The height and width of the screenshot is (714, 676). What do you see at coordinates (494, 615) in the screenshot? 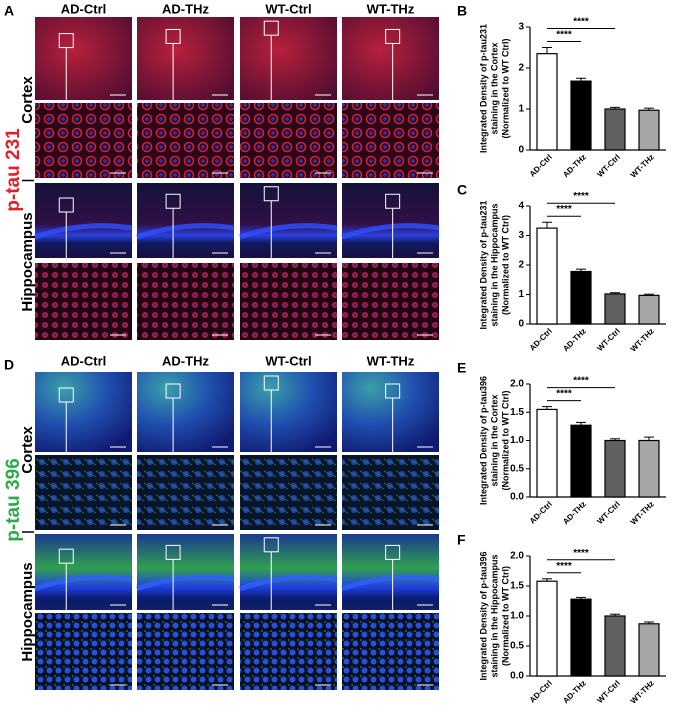
I see `y-axis-label: staining in the Hippocampus` at bounding box center [494, 615].